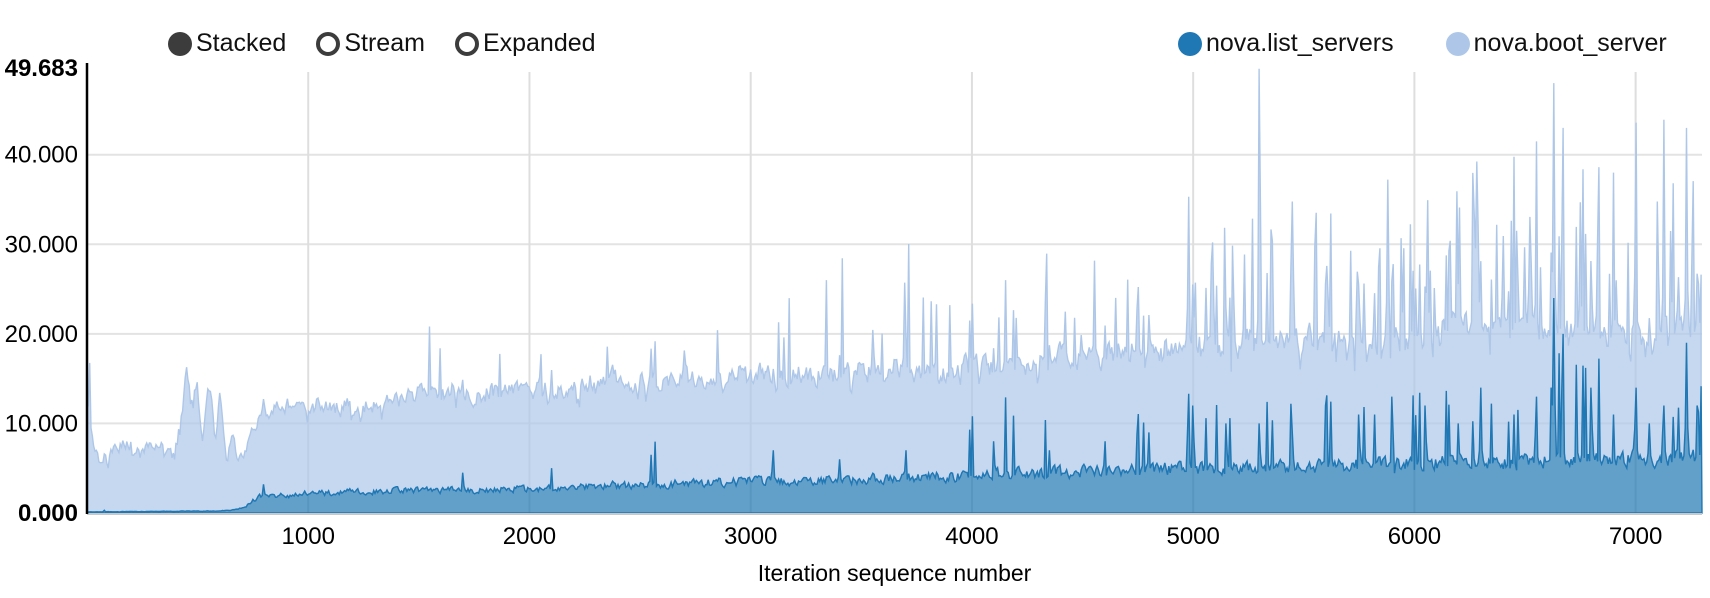 This screenshot has width=1710, height=598. Describe the element at coordinates (41, 244) in the screenshot. I see `y-tick-label: 30.000` at that location.